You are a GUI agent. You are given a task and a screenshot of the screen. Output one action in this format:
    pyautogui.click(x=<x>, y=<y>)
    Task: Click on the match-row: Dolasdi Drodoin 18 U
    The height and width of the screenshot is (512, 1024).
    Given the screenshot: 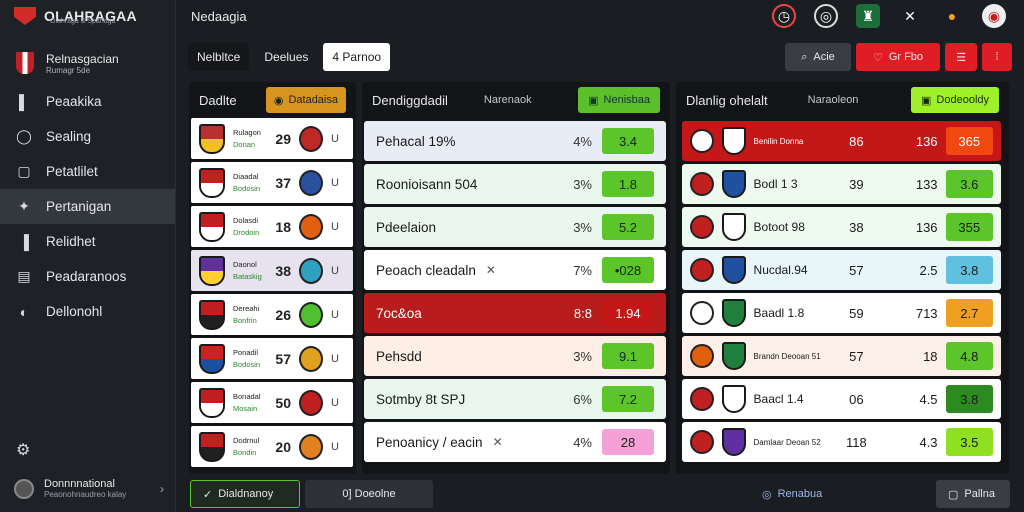 What is the action you would take?
    pyautogui.click(x=272, y=226)
    